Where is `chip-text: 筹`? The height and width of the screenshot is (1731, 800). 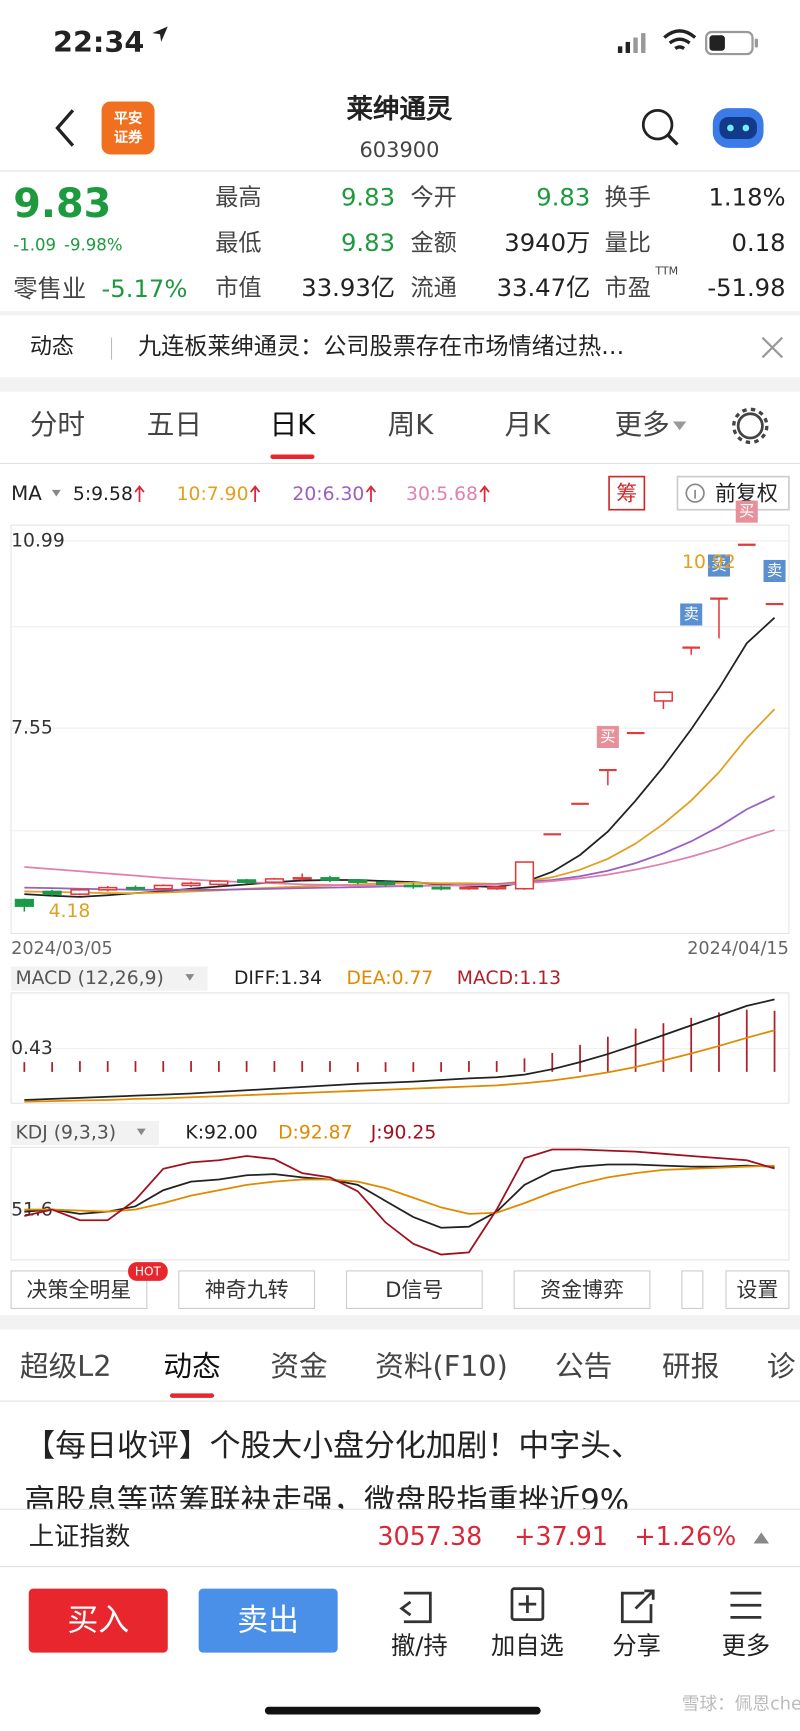 chip-text: 筹 is located at coordinates (626, 493).